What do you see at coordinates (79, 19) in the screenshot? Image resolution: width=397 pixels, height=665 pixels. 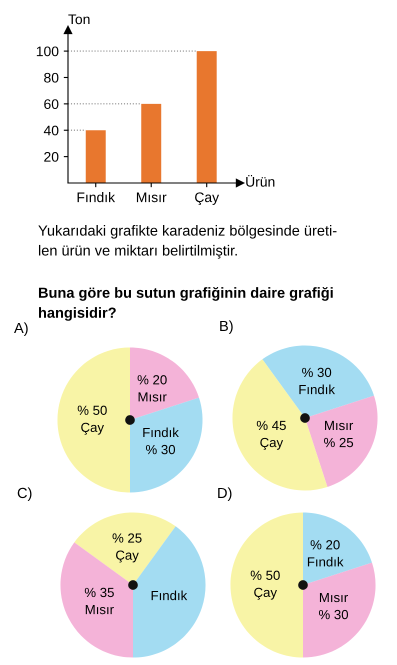 I see `y-axis-title: Ton` at bounding box center [79, 19].